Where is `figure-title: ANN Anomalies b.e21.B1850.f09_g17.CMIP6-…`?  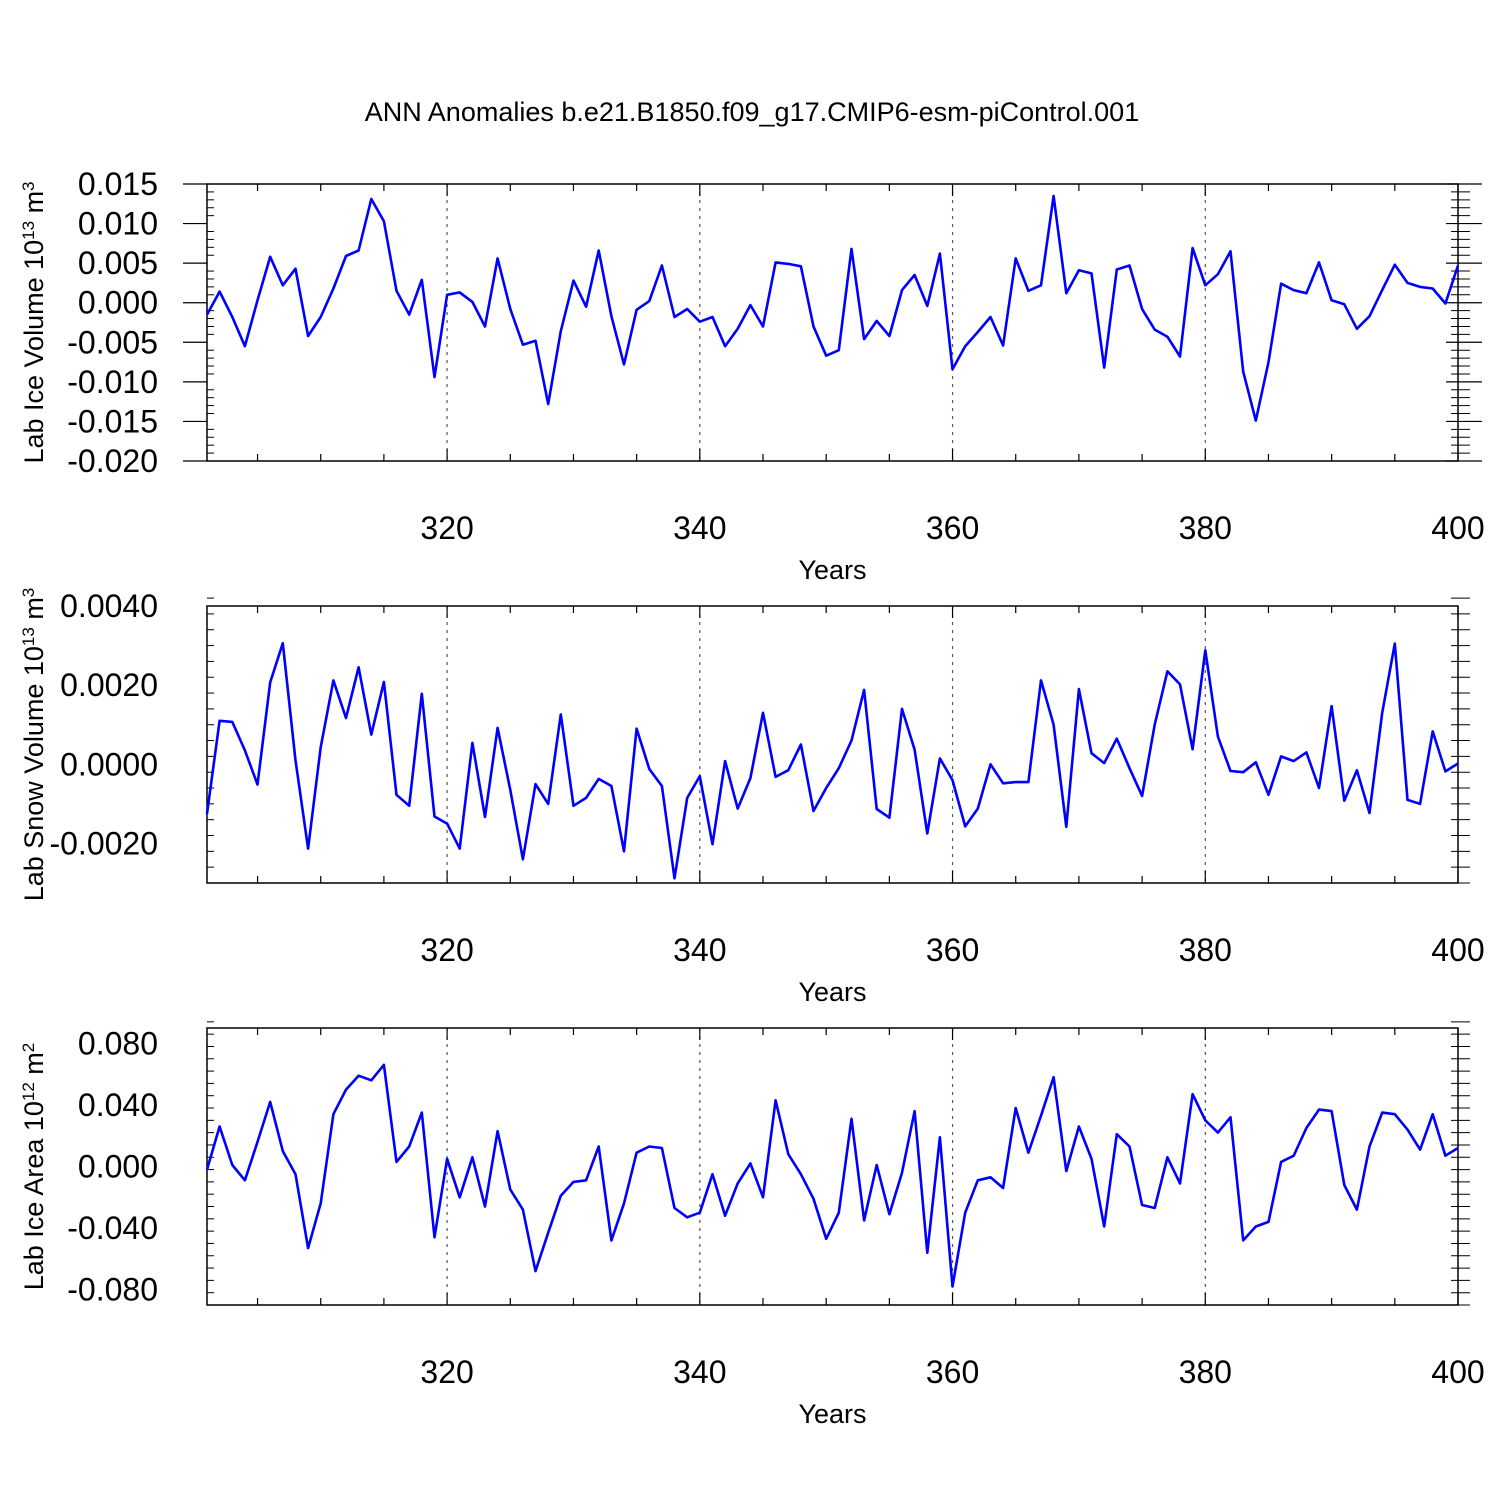 figure-title: ANN Anomalies b.e21.B1850.f09_g17.CMIP6-… is located at coordinates (752, 112).